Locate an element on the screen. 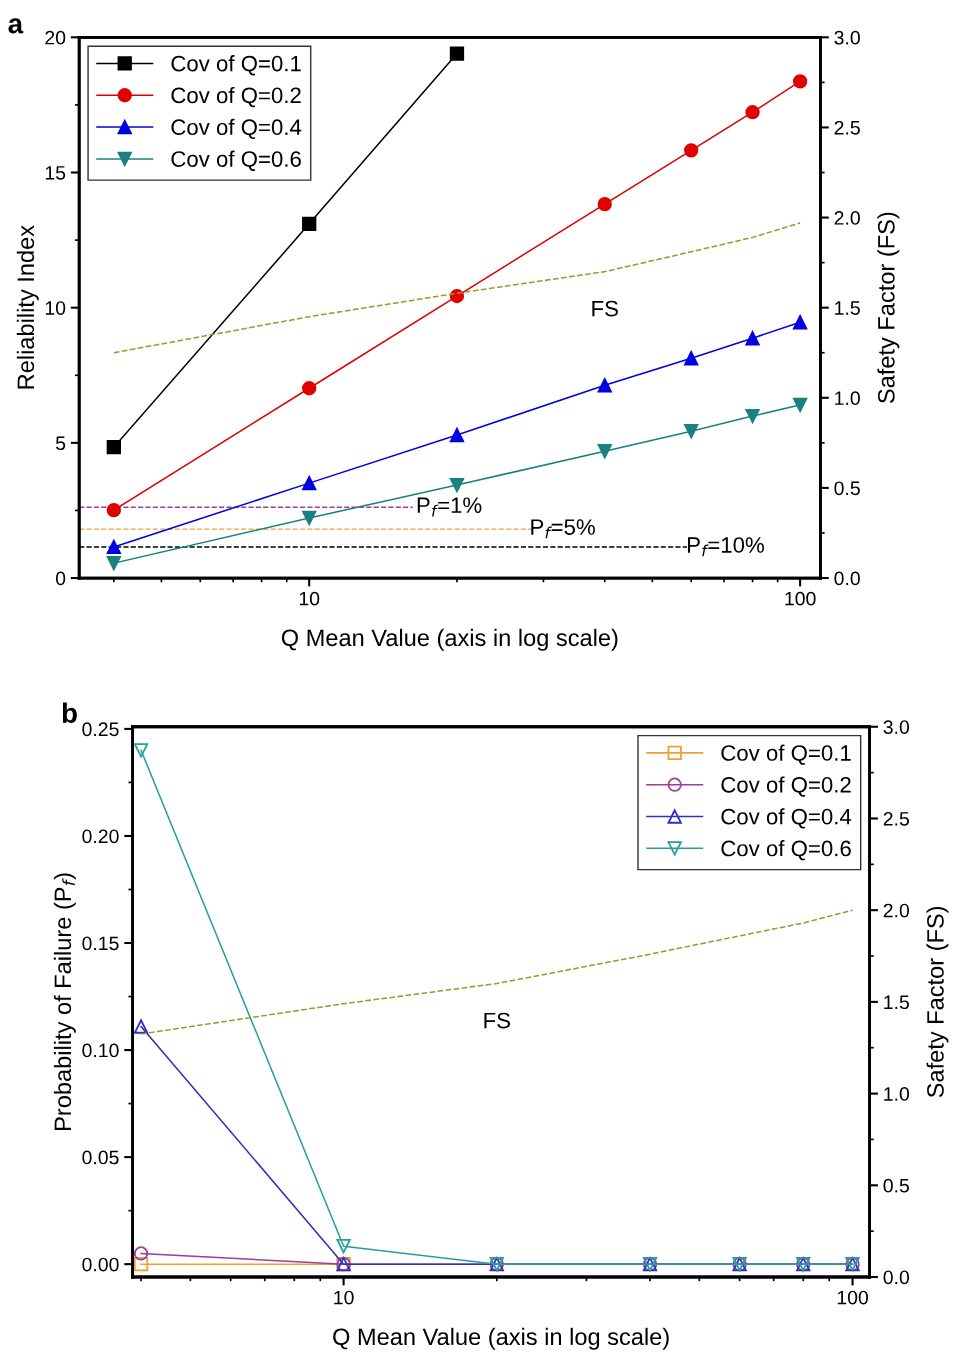 The image size is (954, 1362). y-tick-label: 0.15 is located at coordinates (100, 943).